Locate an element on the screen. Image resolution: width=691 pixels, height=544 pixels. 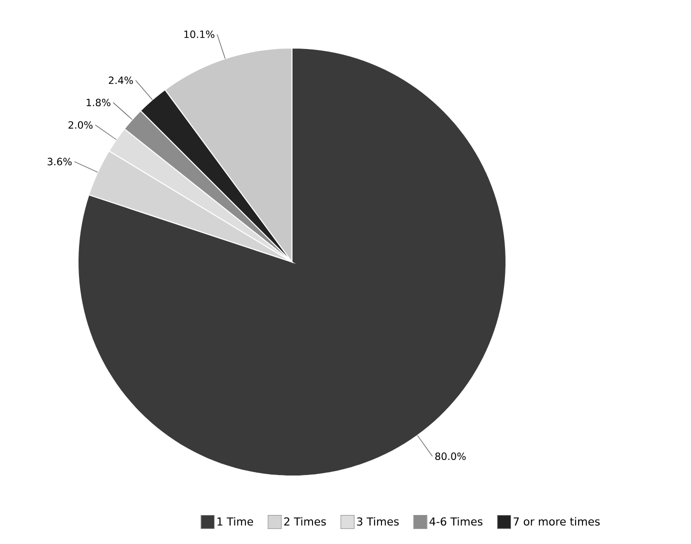
legend-label: 2 Times is located at coordinates (305, 521).